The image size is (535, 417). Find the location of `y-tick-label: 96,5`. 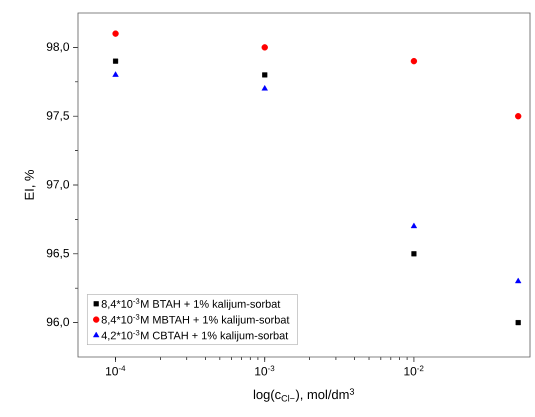

y-tick-label: 96,5 is located at coordinates (58, 253).